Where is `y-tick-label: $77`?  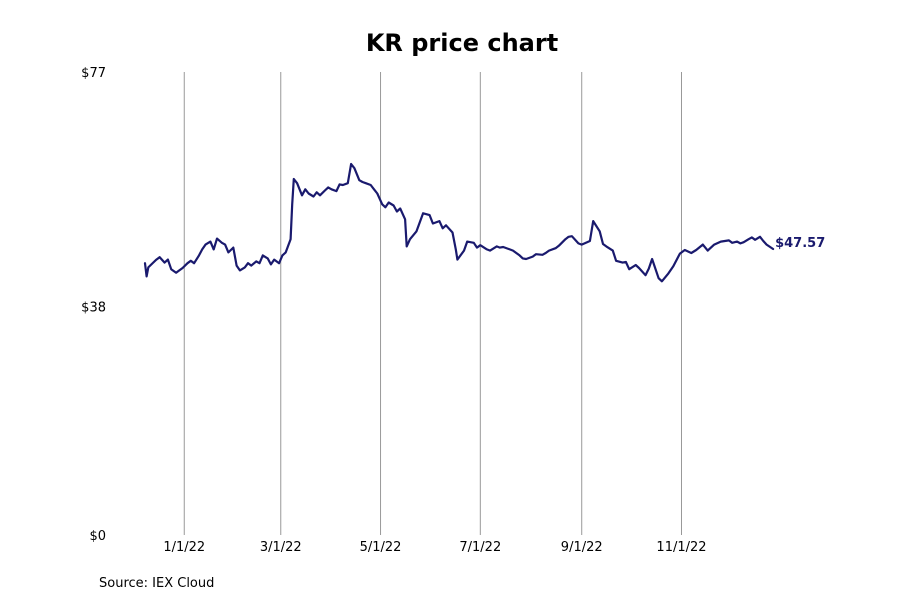 y-tick-label: $77 is located at coordinates (93, 73).